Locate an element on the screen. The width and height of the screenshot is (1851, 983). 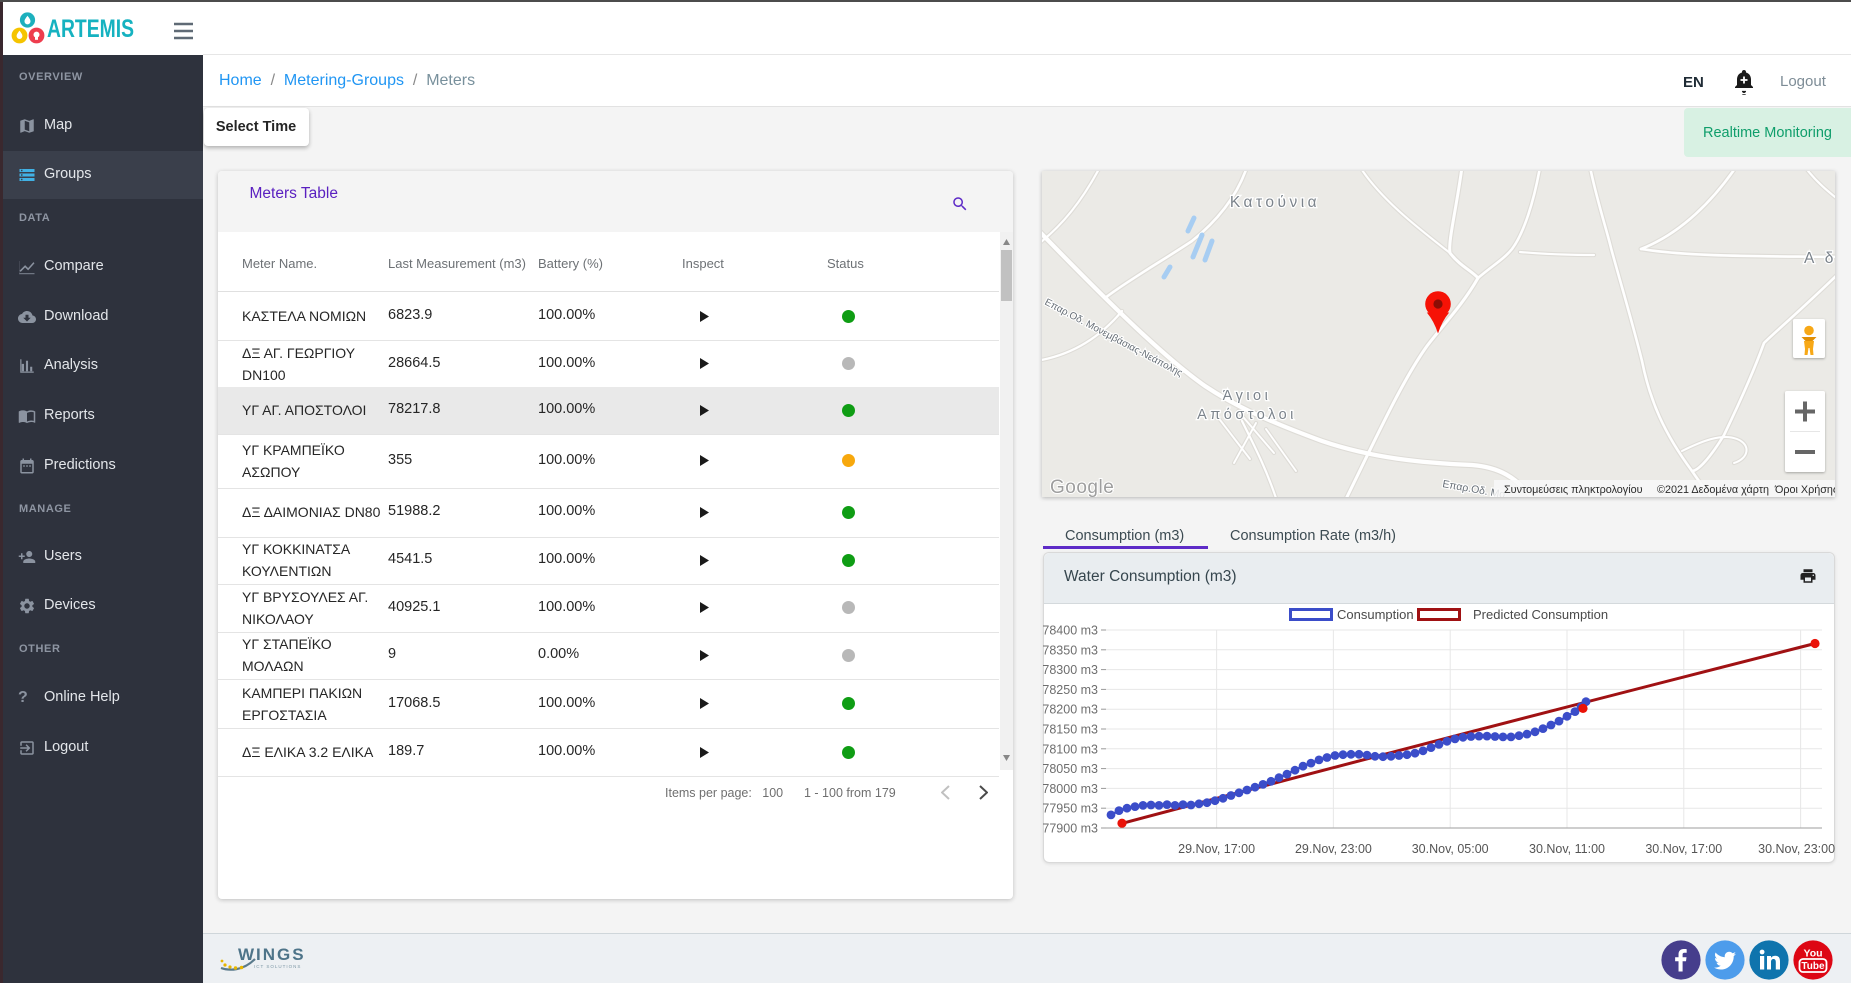
svg-text: ARTEMIS is located at coordinates (90, 29).